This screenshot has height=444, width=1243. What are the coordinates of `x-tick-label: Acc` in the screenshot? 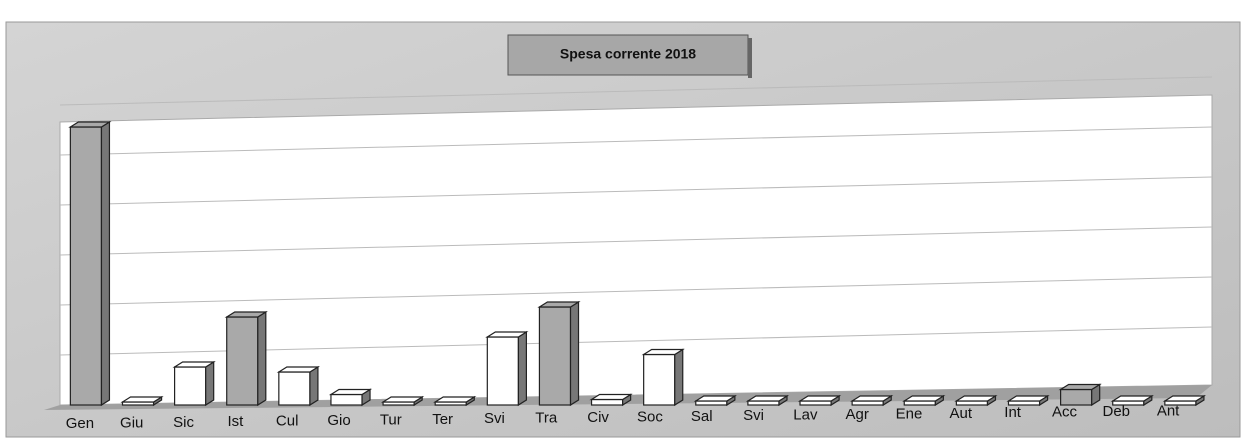 It's located at (1065, 412).